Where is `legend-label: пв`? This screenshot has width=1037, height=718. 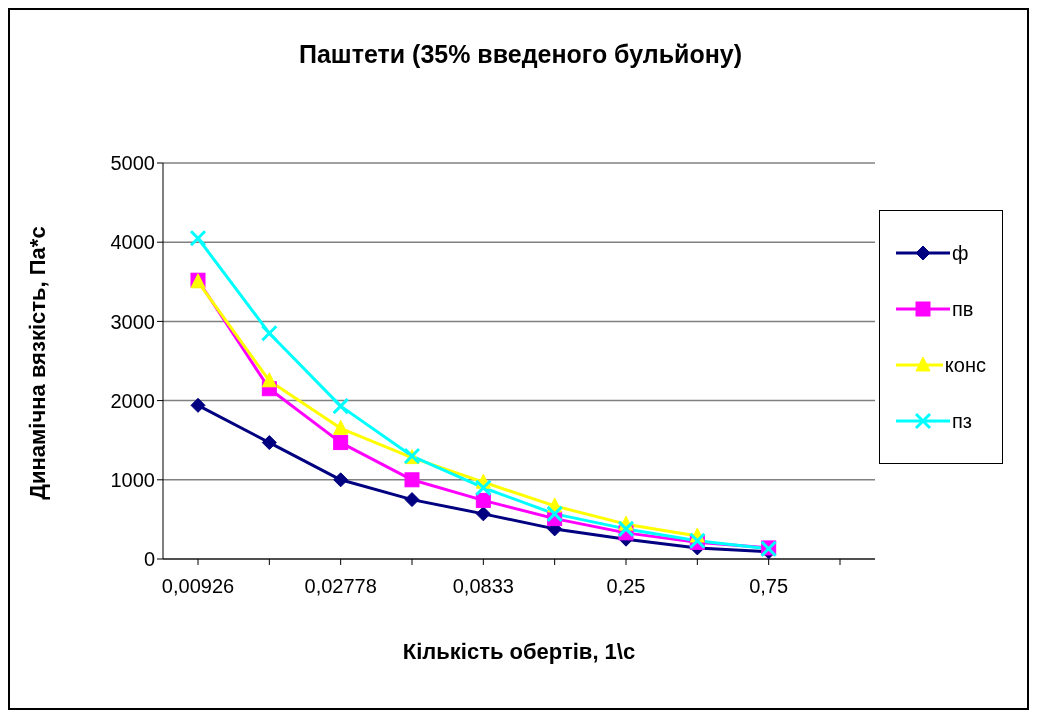
legend-label: пв is located at coordinates (963, 309).